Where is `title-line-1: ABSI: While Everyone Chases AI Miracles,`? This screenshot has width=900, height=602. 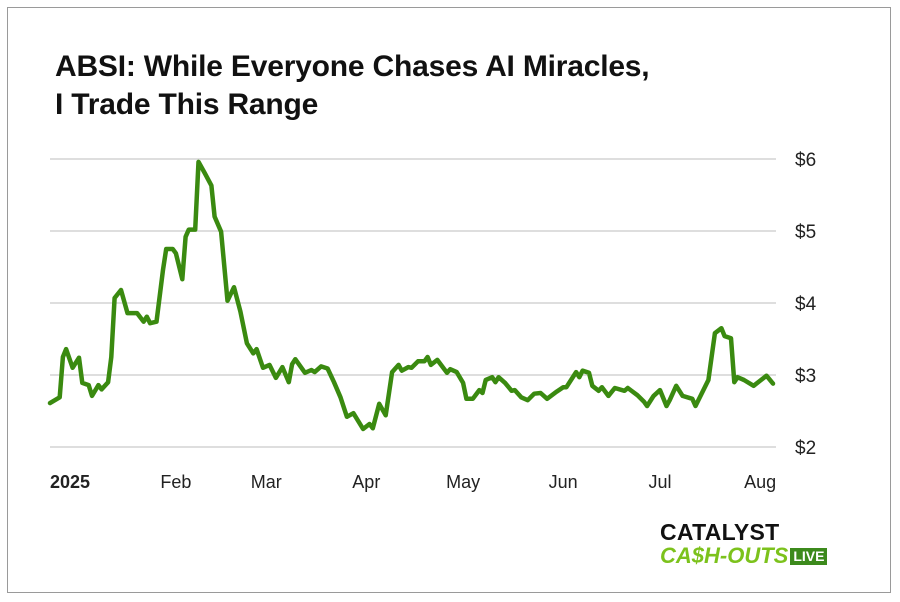 title-line-1: ABSI: While Everyone Chases AI Miracles, is located at coordinates (352, 66).